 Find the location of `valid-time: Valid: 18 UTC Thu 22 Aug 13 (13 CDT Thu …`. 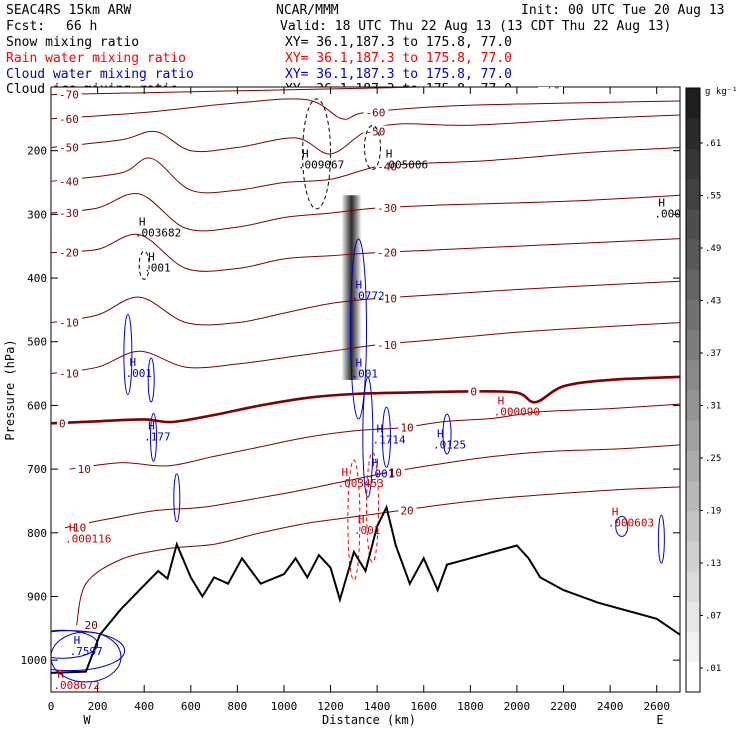

valid-time: Valid: 18 UTC Thu 22 Aug 13 (13 CDT Thu … is located at coordinates (475, 26).